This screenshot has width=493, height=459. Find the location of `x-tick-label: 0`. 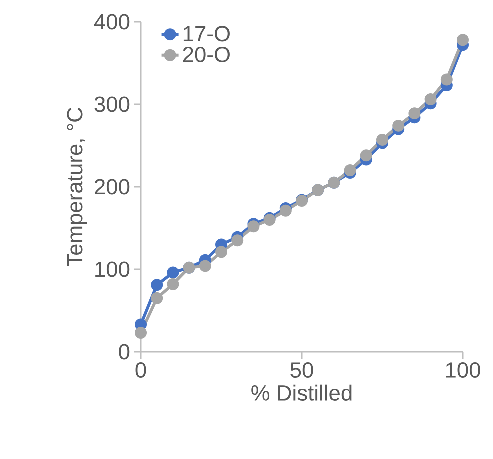

x-tick-label: 0 is located at coordinates (141, 370).